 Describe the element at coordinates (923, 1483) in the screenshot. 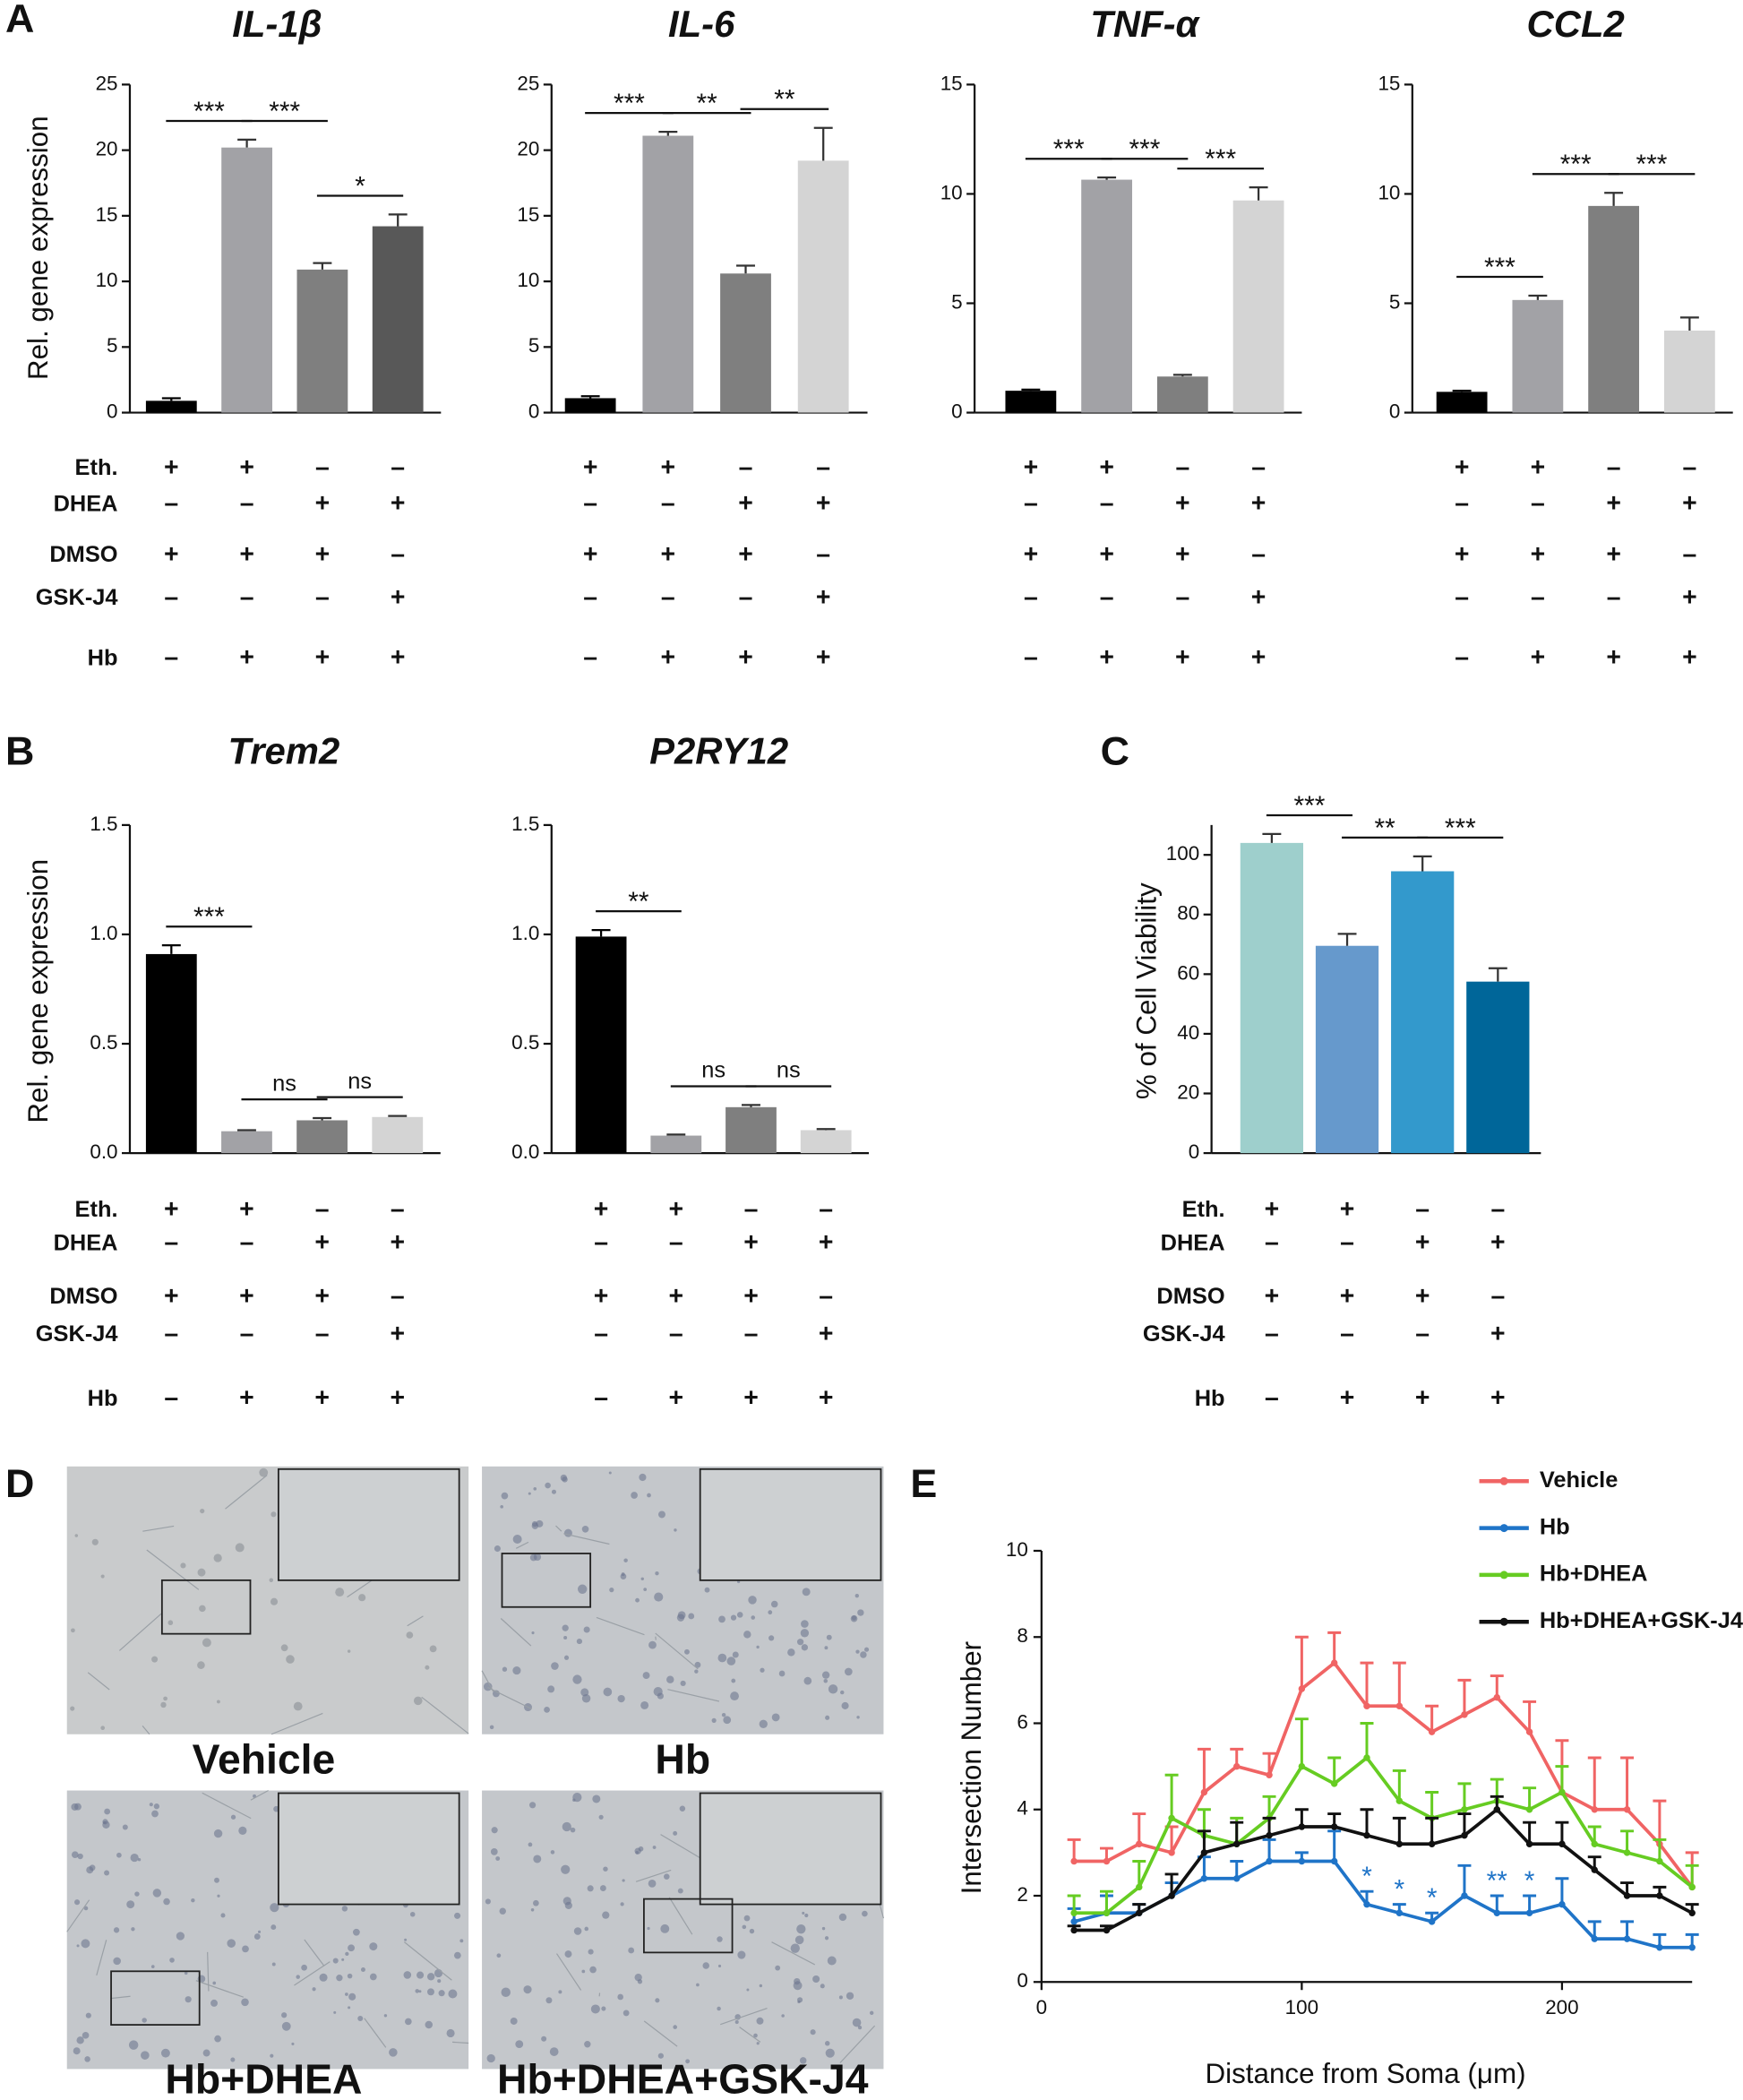

I see `panel-label: E` at that location.